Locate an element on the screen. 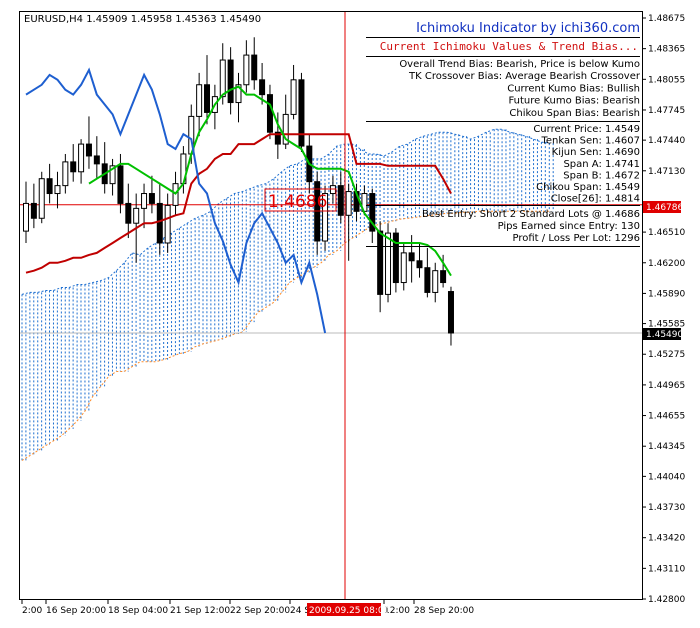 The height and width of the screenshot is (628, 700). value-line: Span A: 1.4741 is located at coordinates (601, 164).